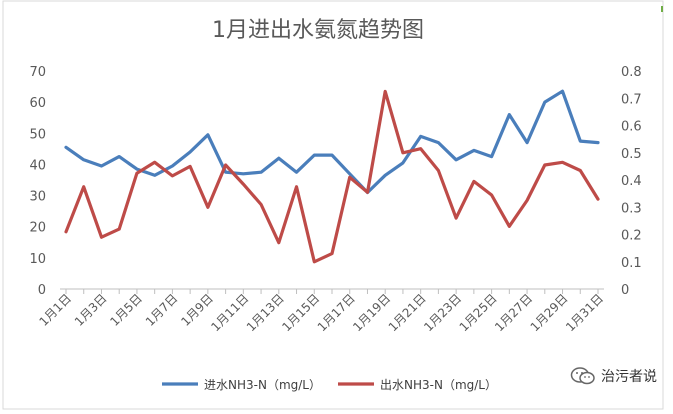  What do you see at coordinates (37, 228) in the screenshot?
I see `y-left-tick-label: 20` at bounding box center [37, 228].